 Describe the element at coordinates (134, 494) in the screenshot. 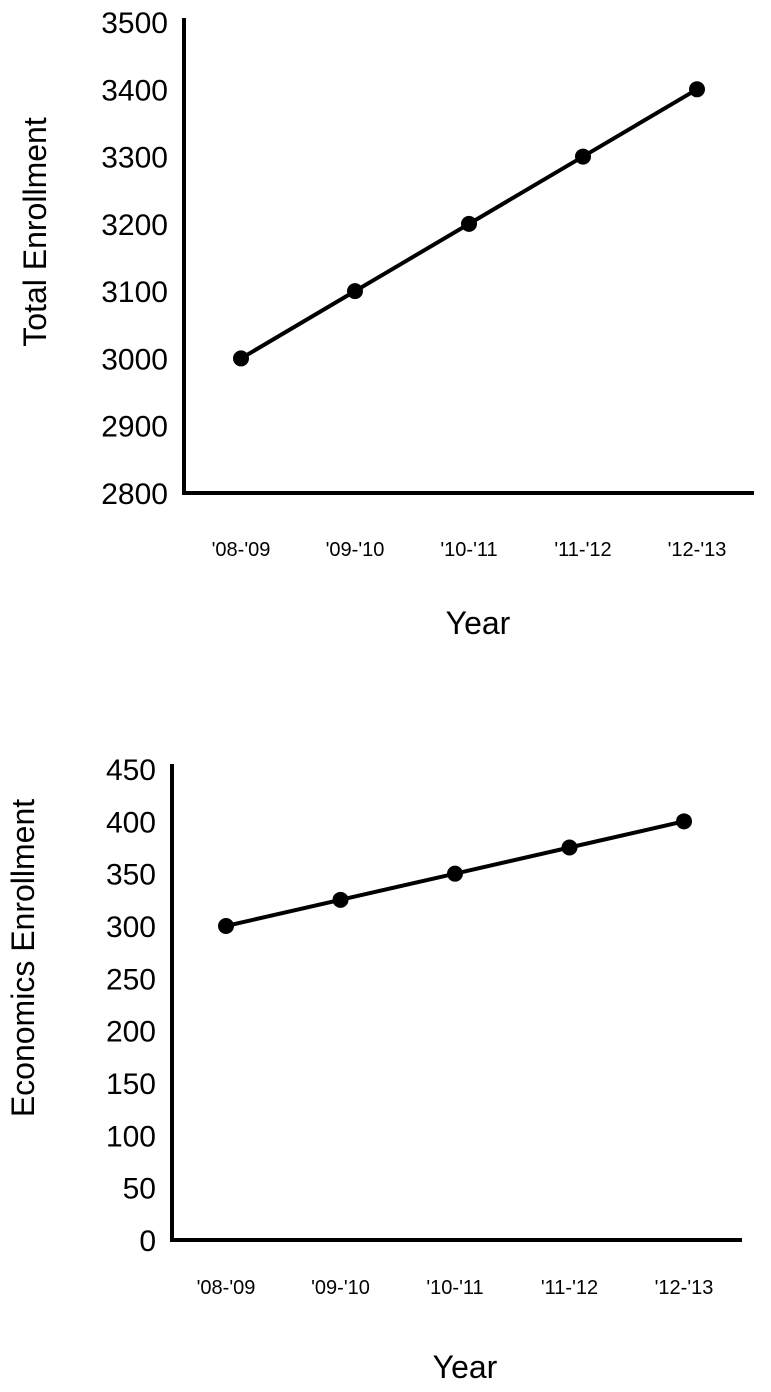

I see `y-tick-label: 2800` at that location.